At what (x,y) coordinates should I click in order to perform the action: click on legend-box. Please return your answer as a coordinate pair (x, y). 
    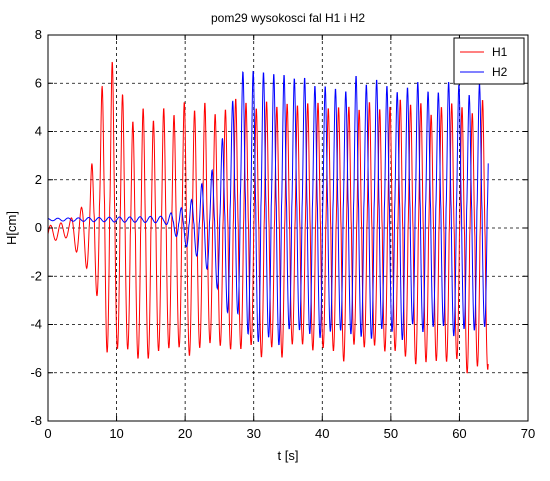
    Looking at the image, I should click on (489, 61).